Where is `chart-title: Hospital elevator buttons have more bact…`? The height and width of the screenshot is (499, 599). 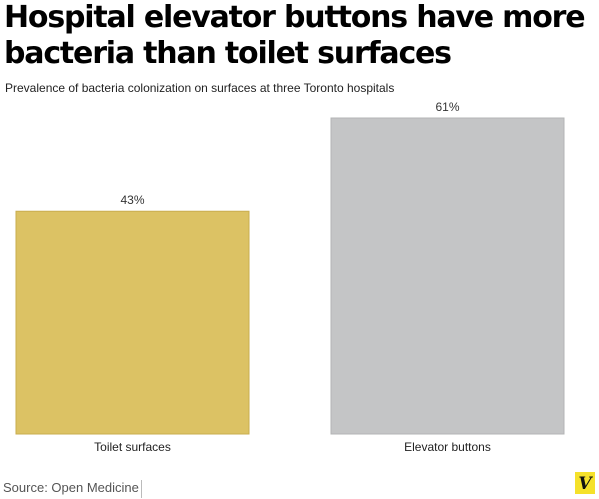 chart-title: Hospital elevator buttons have more bact… is located at coordinates (295, 35).